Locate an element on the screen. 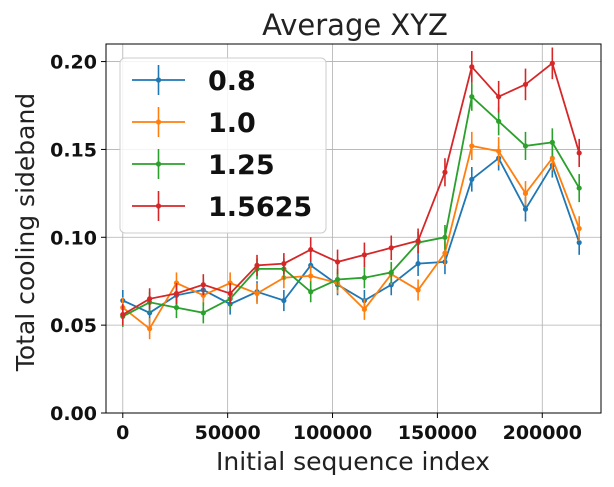 The image size is (614, 487). legend-box is located at coordinates (223, 145).